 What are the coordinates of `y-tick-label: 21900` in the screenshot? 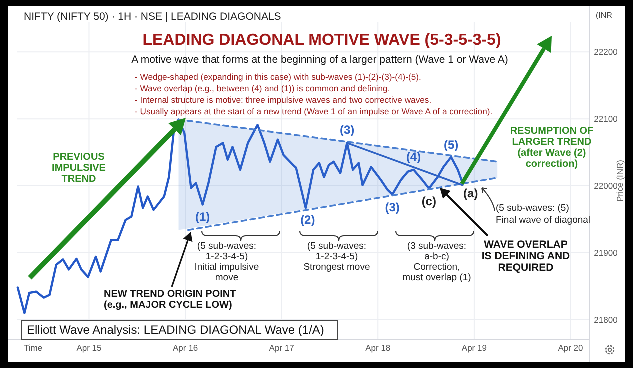 It's located at (606, 253).